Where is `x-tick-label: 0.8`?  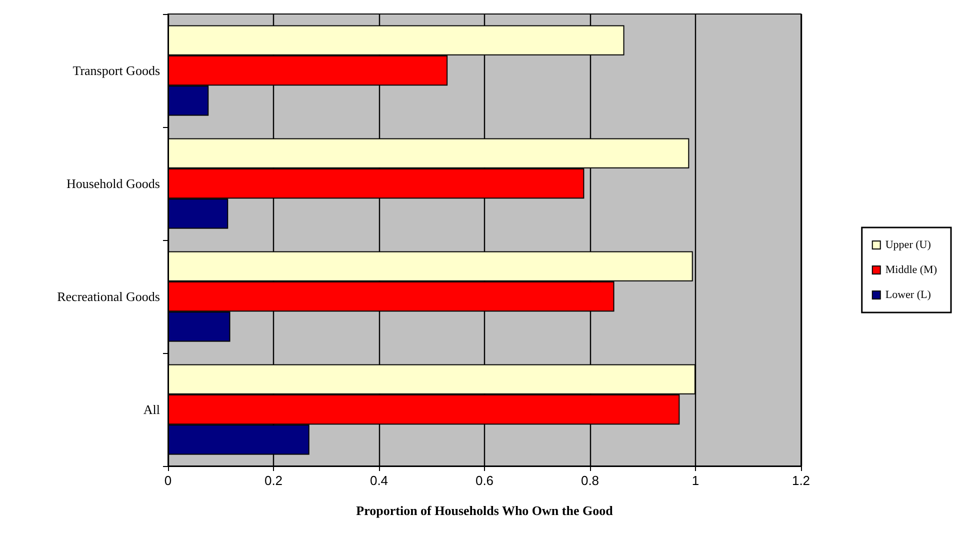
x-tick-label: 0.8 is located at coordinates (590, 480).